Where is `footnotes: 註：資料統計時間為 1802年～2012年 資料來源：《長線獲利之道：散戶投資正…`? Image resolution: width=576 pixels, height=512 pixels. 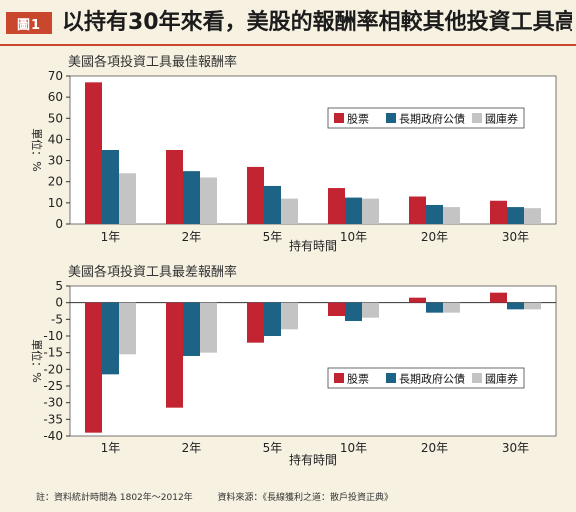 footnotes: 註：資料統計時間為 1802年～2012年 資料來源：《長線獲利之道：散戶投資正… is located at coordinates (301, 496).